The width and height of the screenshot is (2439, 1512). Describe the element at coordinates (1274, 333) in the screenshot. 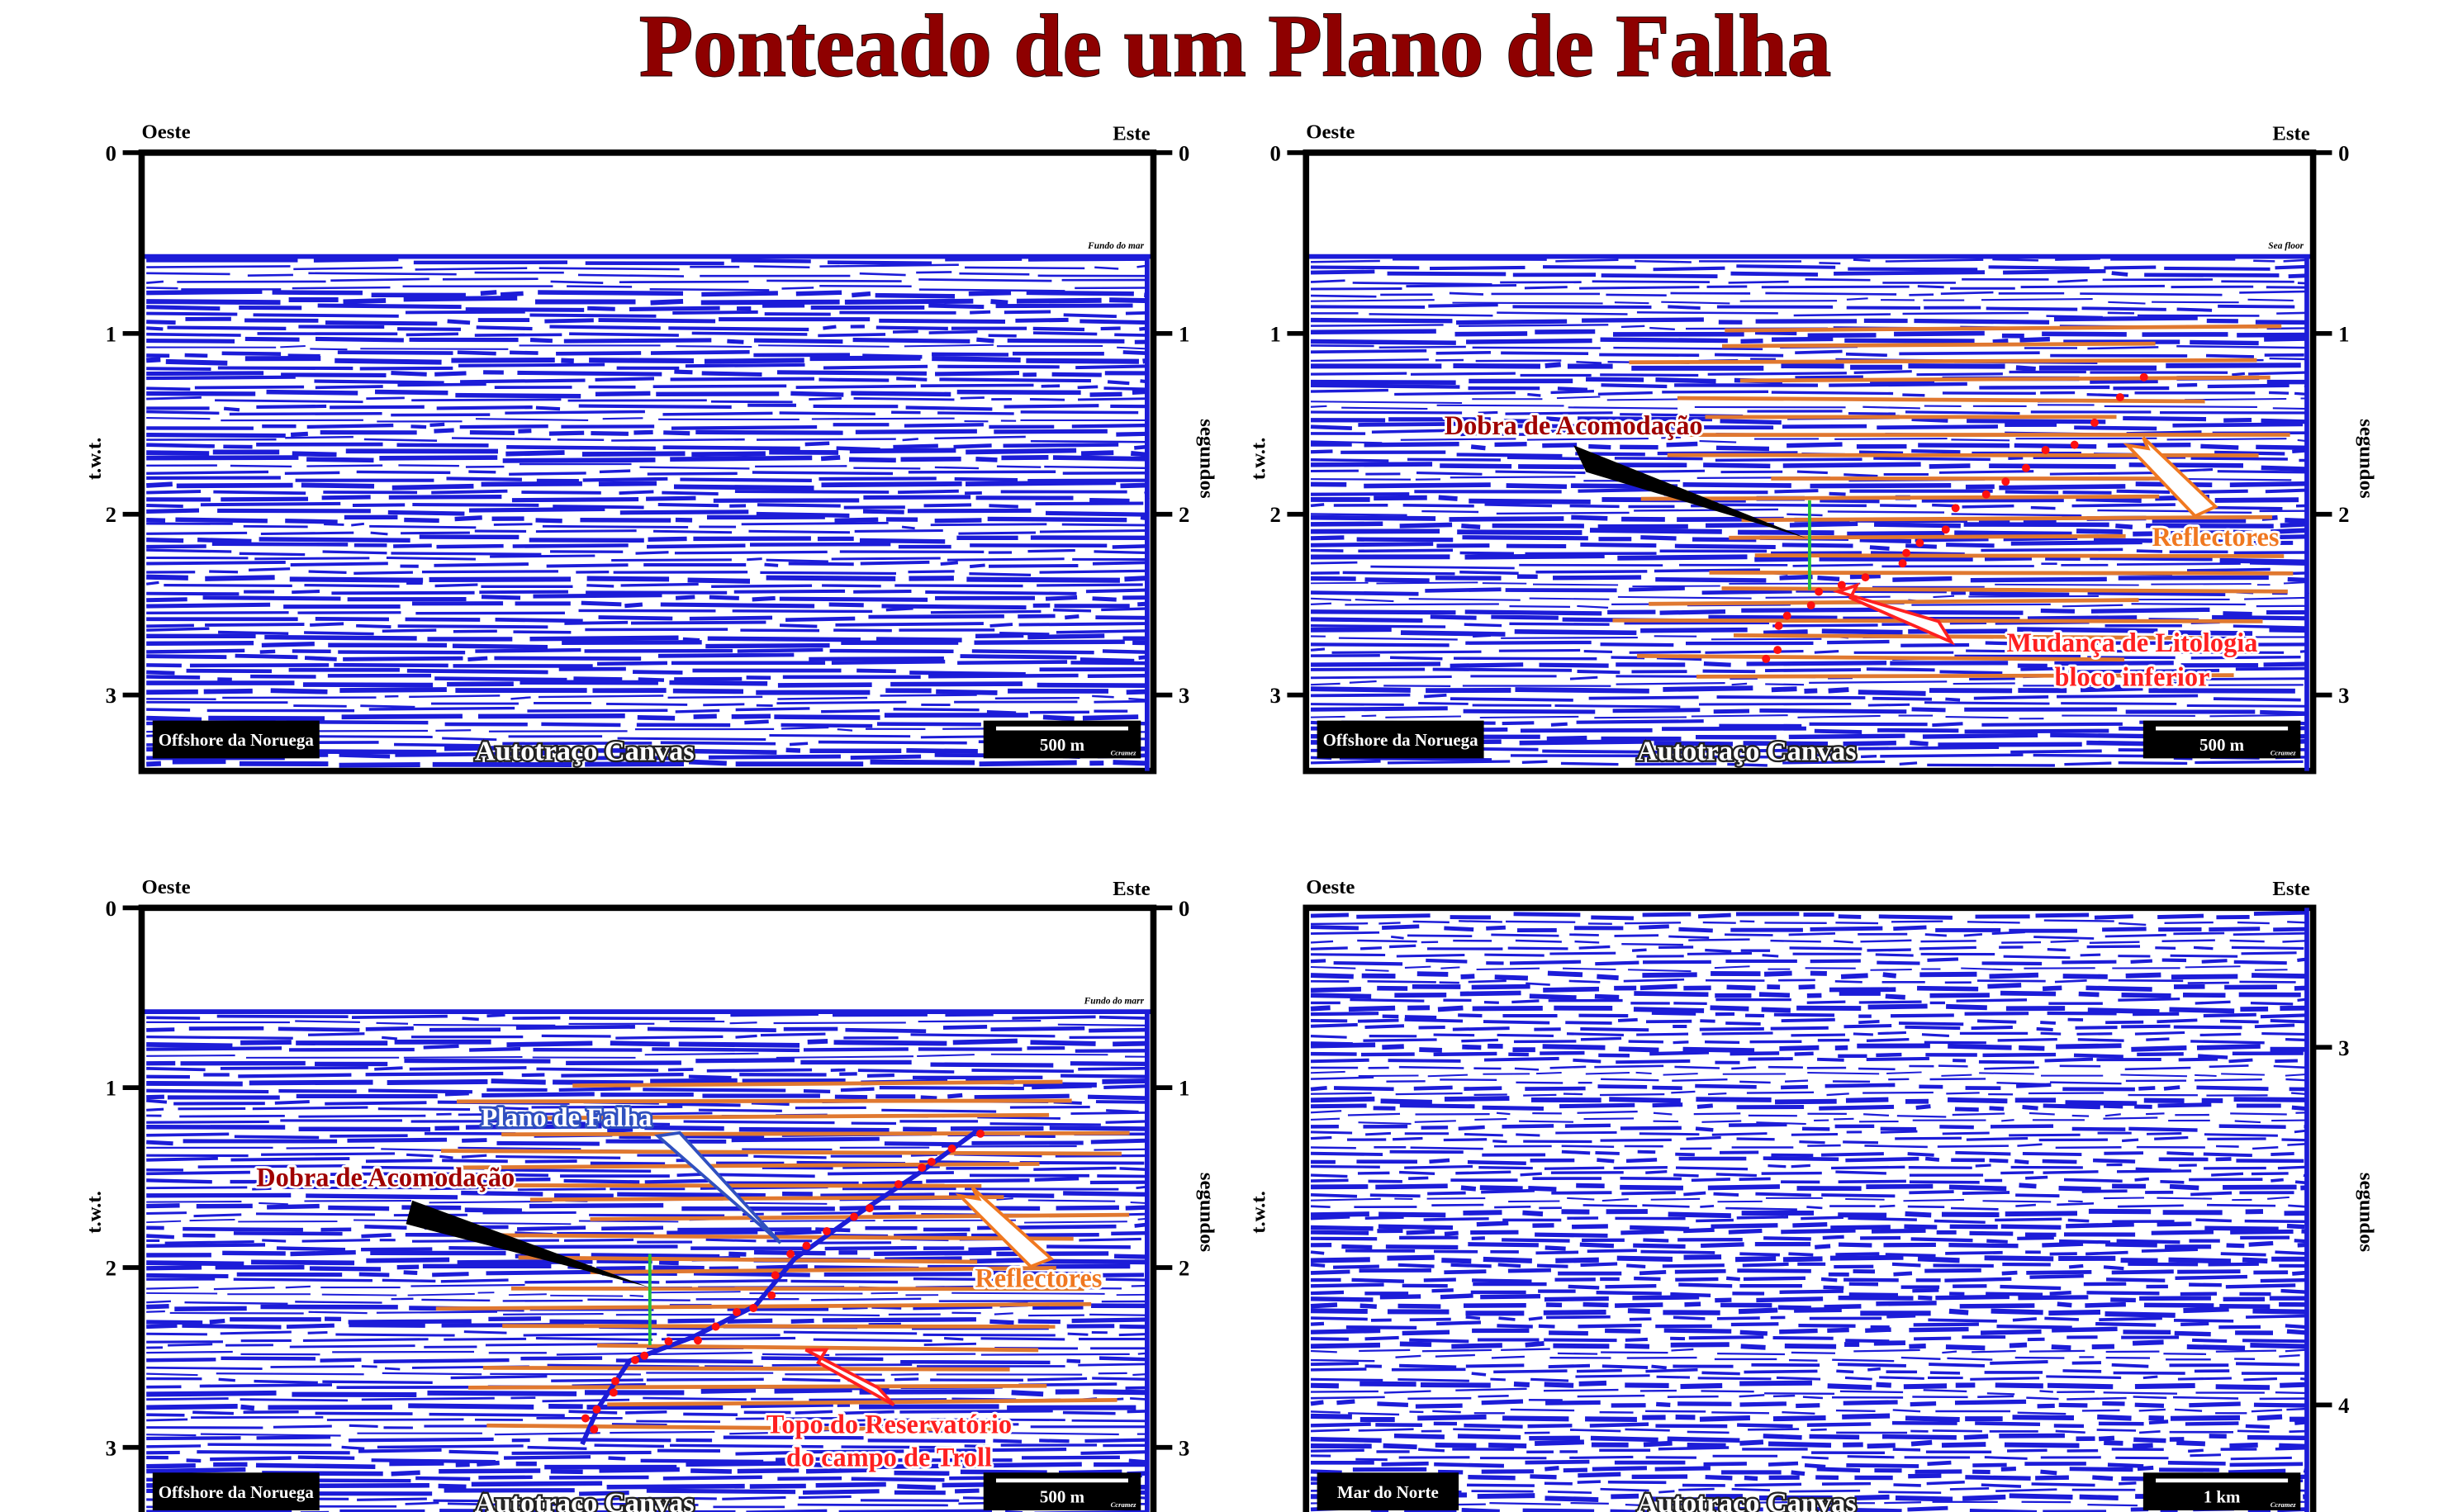

I see `tick-label: 1` at that location.